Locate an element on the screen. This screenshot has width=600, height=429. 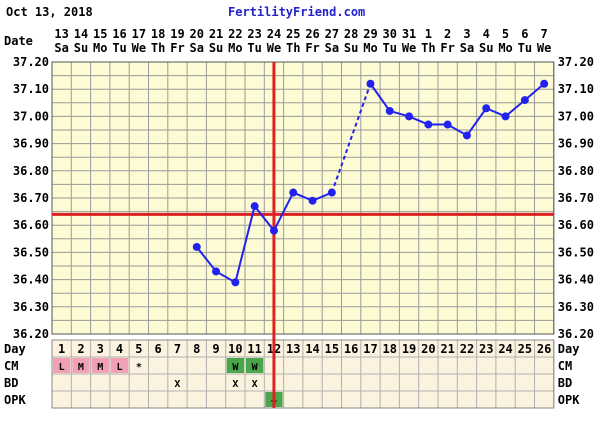
day-cell: 26 is located at coordinates (544, 349).